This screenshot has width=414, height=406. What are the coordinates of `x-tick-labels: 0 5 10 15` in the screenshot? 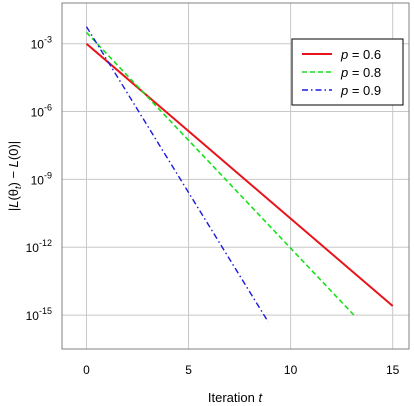 It's located at (241, 370).